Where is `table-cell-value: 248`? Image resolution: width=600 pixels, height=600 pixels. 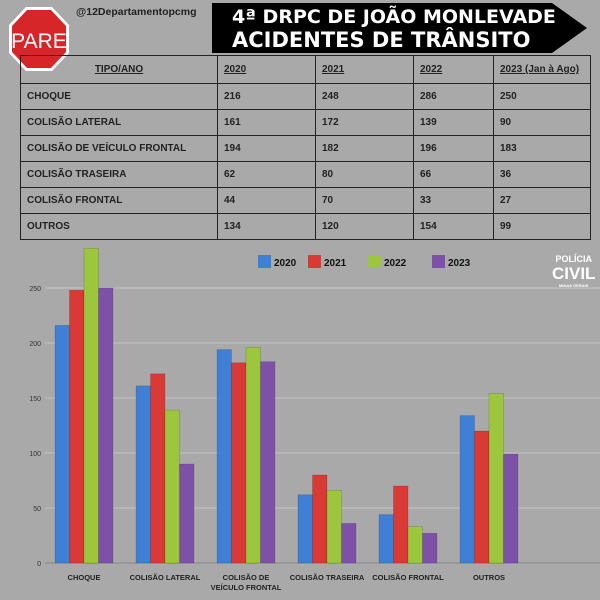 table-cell-value: 248 is located at coordinates (364, 96).